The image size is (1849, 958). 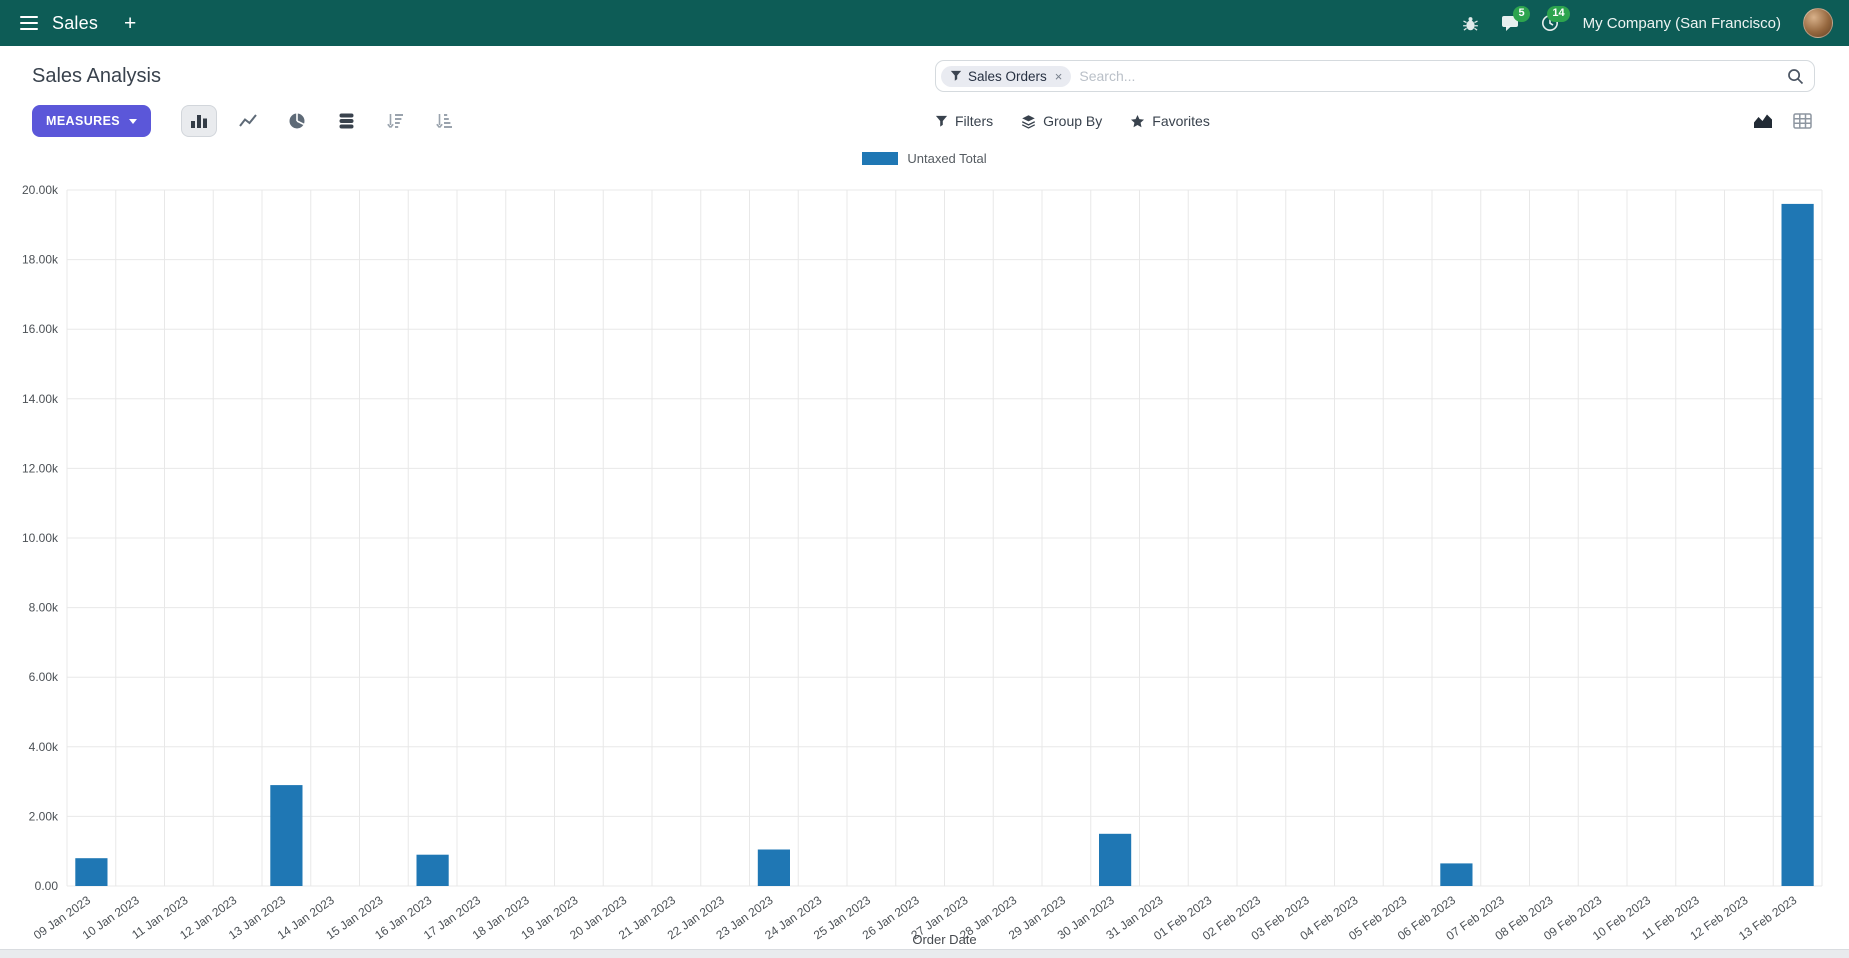 I want to click on svg-text: 14.00k, so click(x=40, y=399).